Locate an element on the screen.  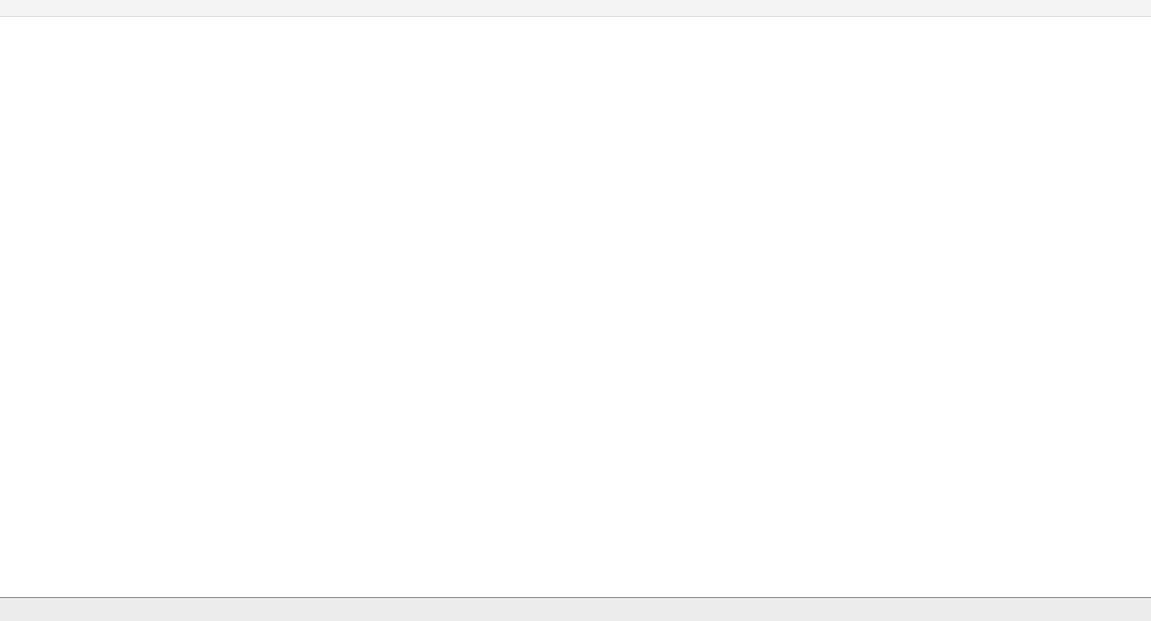
timeframe-toolbar is located at coordinates (575, 8).